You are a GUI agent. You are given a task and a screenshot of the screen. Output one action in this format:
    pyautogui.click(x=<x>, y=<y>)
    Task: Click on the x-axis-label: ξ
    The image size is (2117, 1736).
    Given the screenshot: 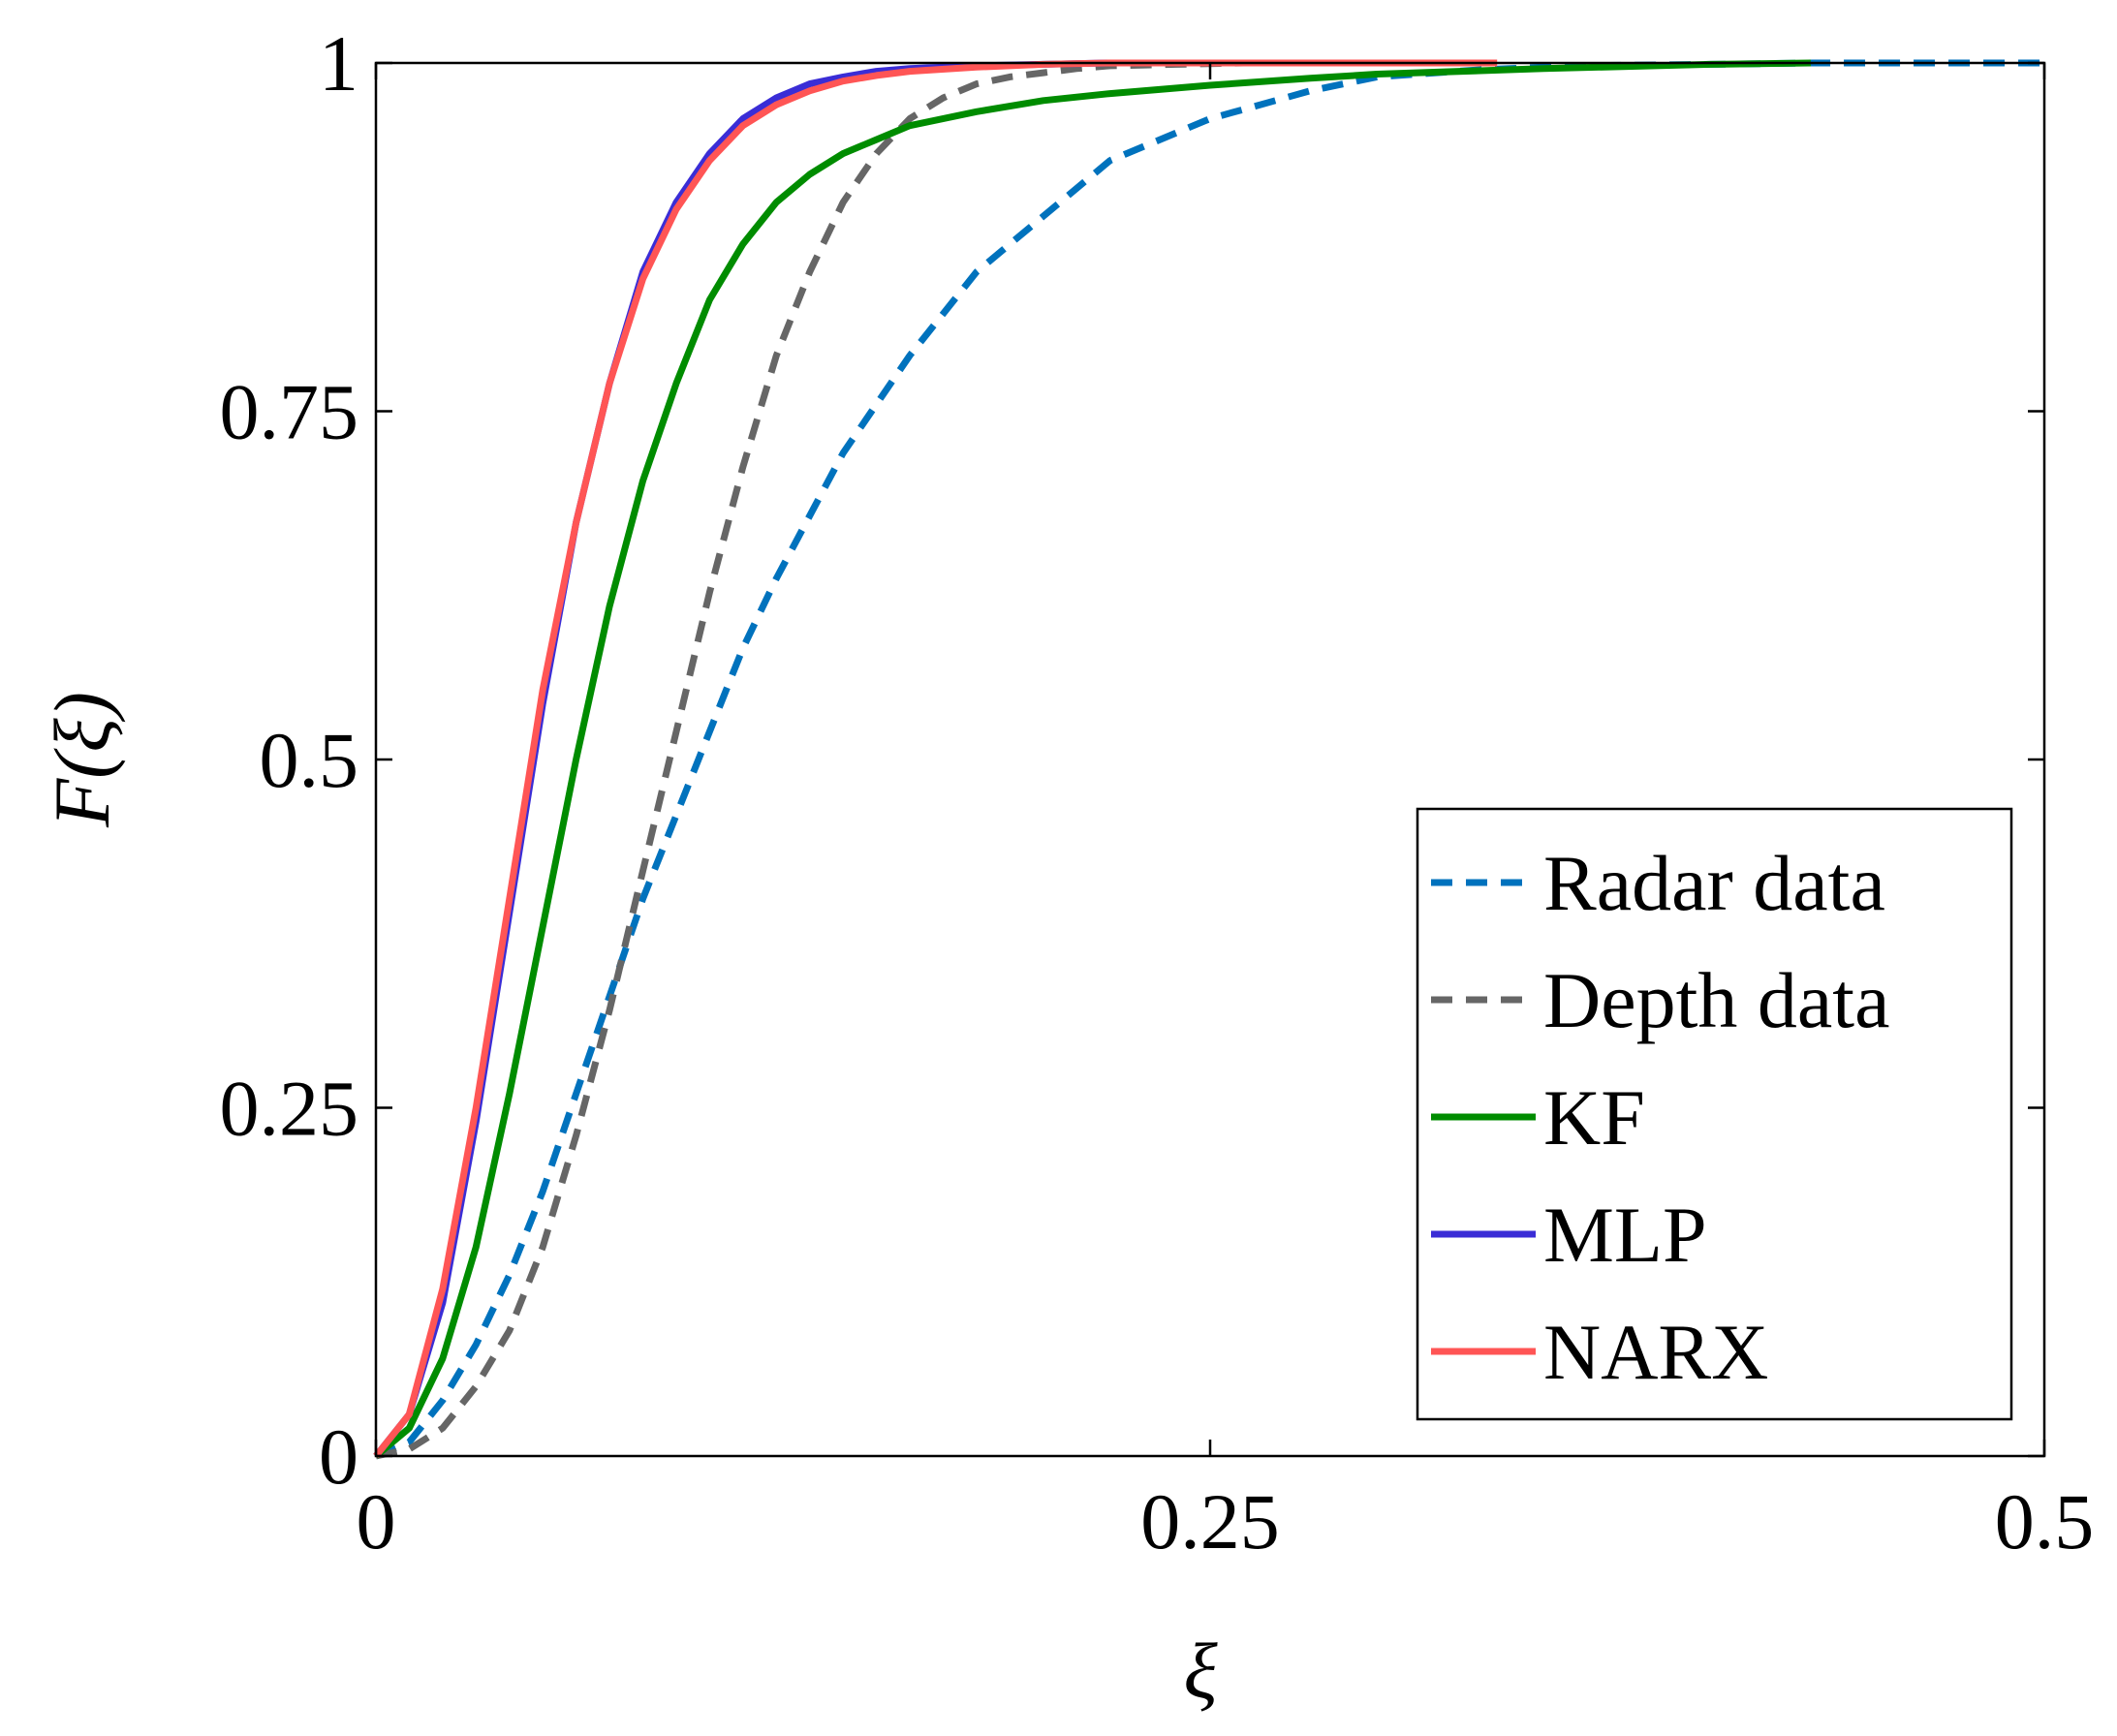 What is the action you would take?
    pyautogui.click(x=1201, y=1671)
    